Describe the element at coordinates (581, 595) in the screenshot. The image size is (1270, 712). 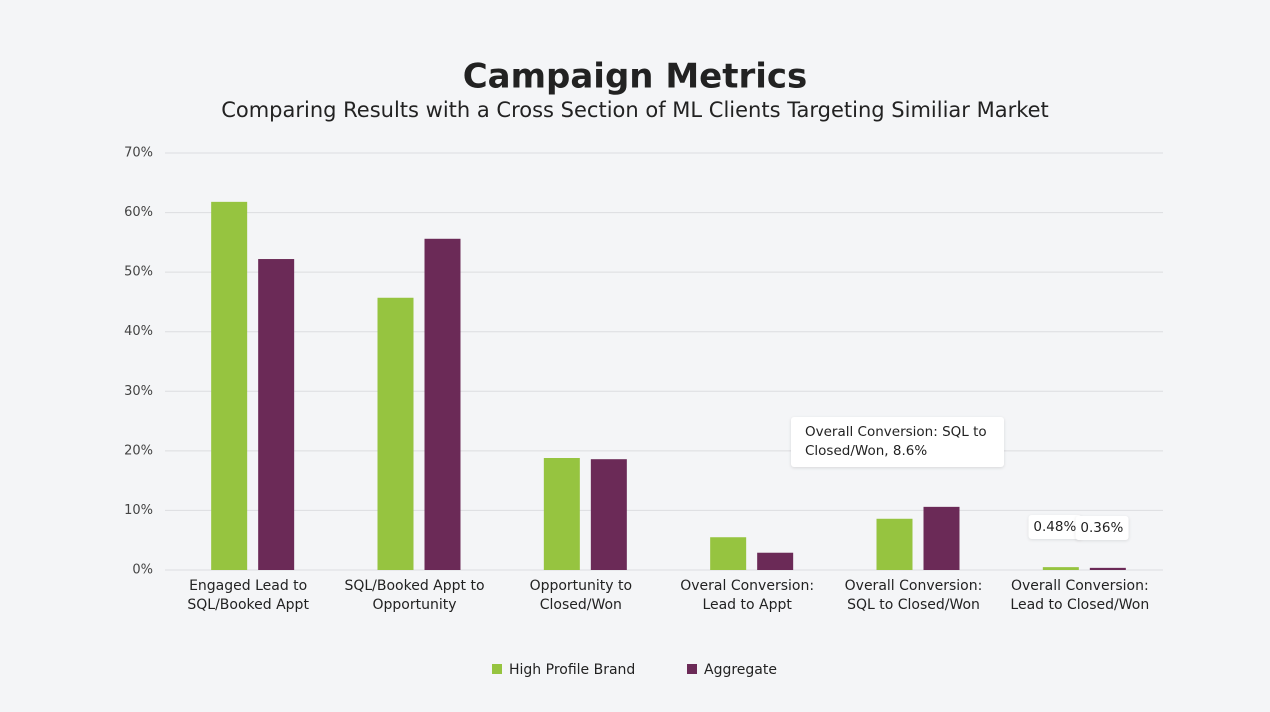
I see `x-tick-label: Opportunity to Closed/Won` at that location.